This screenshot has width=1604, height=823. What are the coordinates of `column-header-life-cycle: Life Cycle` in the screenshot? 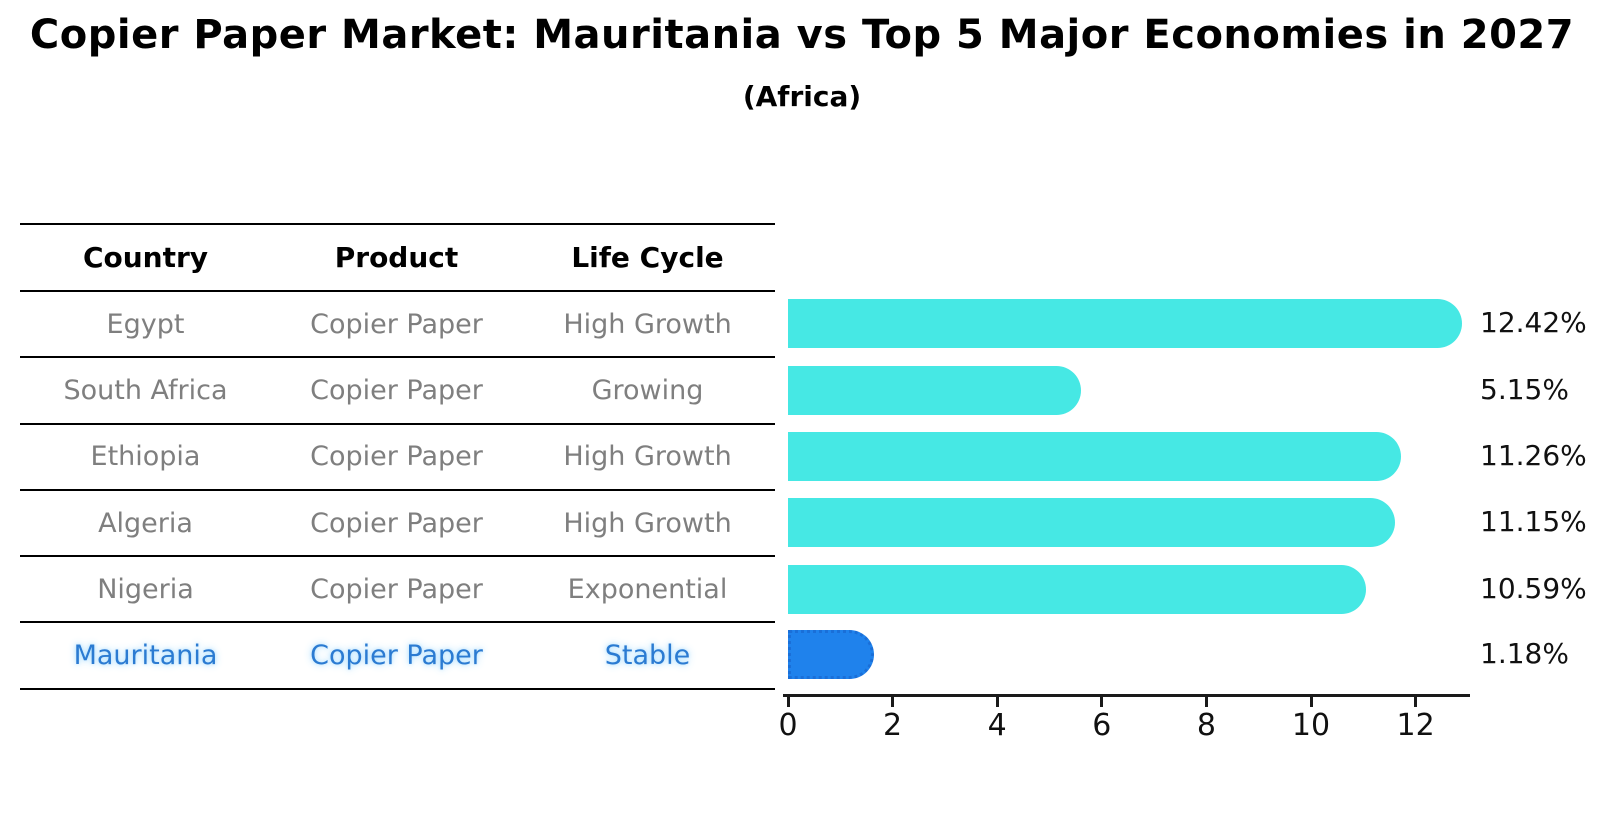 It's located at (647, 257).